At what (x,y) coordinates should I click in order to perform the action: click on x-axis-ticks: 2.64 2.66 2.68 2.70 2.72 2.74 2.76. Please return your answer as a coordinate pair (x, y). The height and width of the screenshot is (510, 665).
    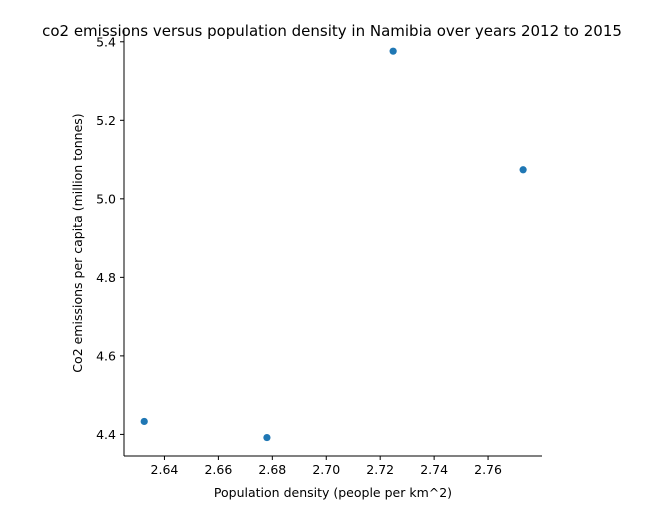
    Looking at the image, I should click on (326, 466).